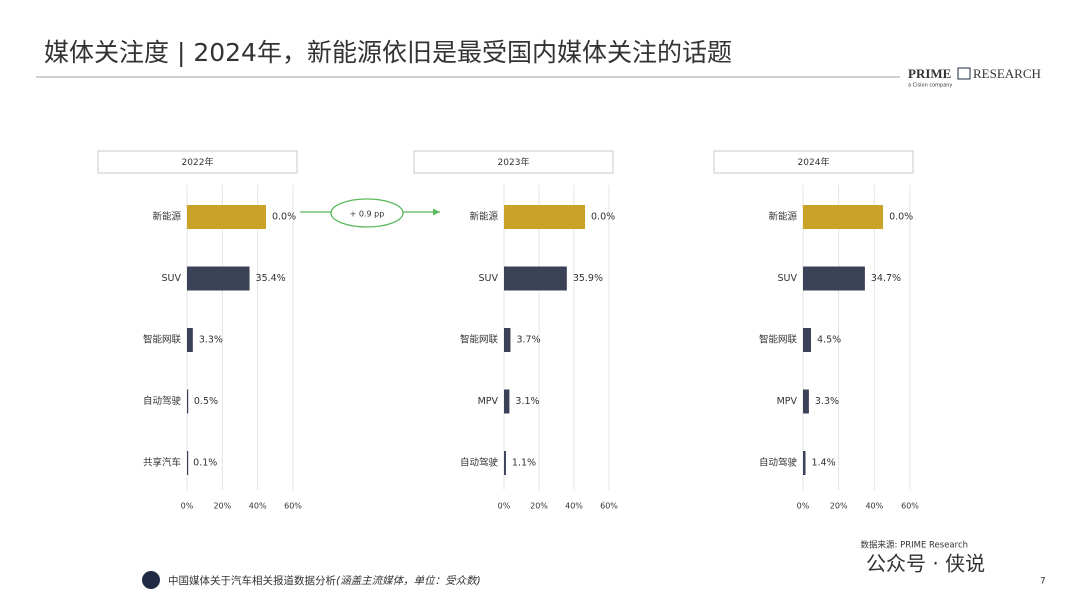  What do you see at coordinates (388, 52) in the screenshot?
I see `slide-title: 媒体关注度 | 2024年，新能源依旧是最受国内媒体关注的话题` at bounding box center [388, 52].